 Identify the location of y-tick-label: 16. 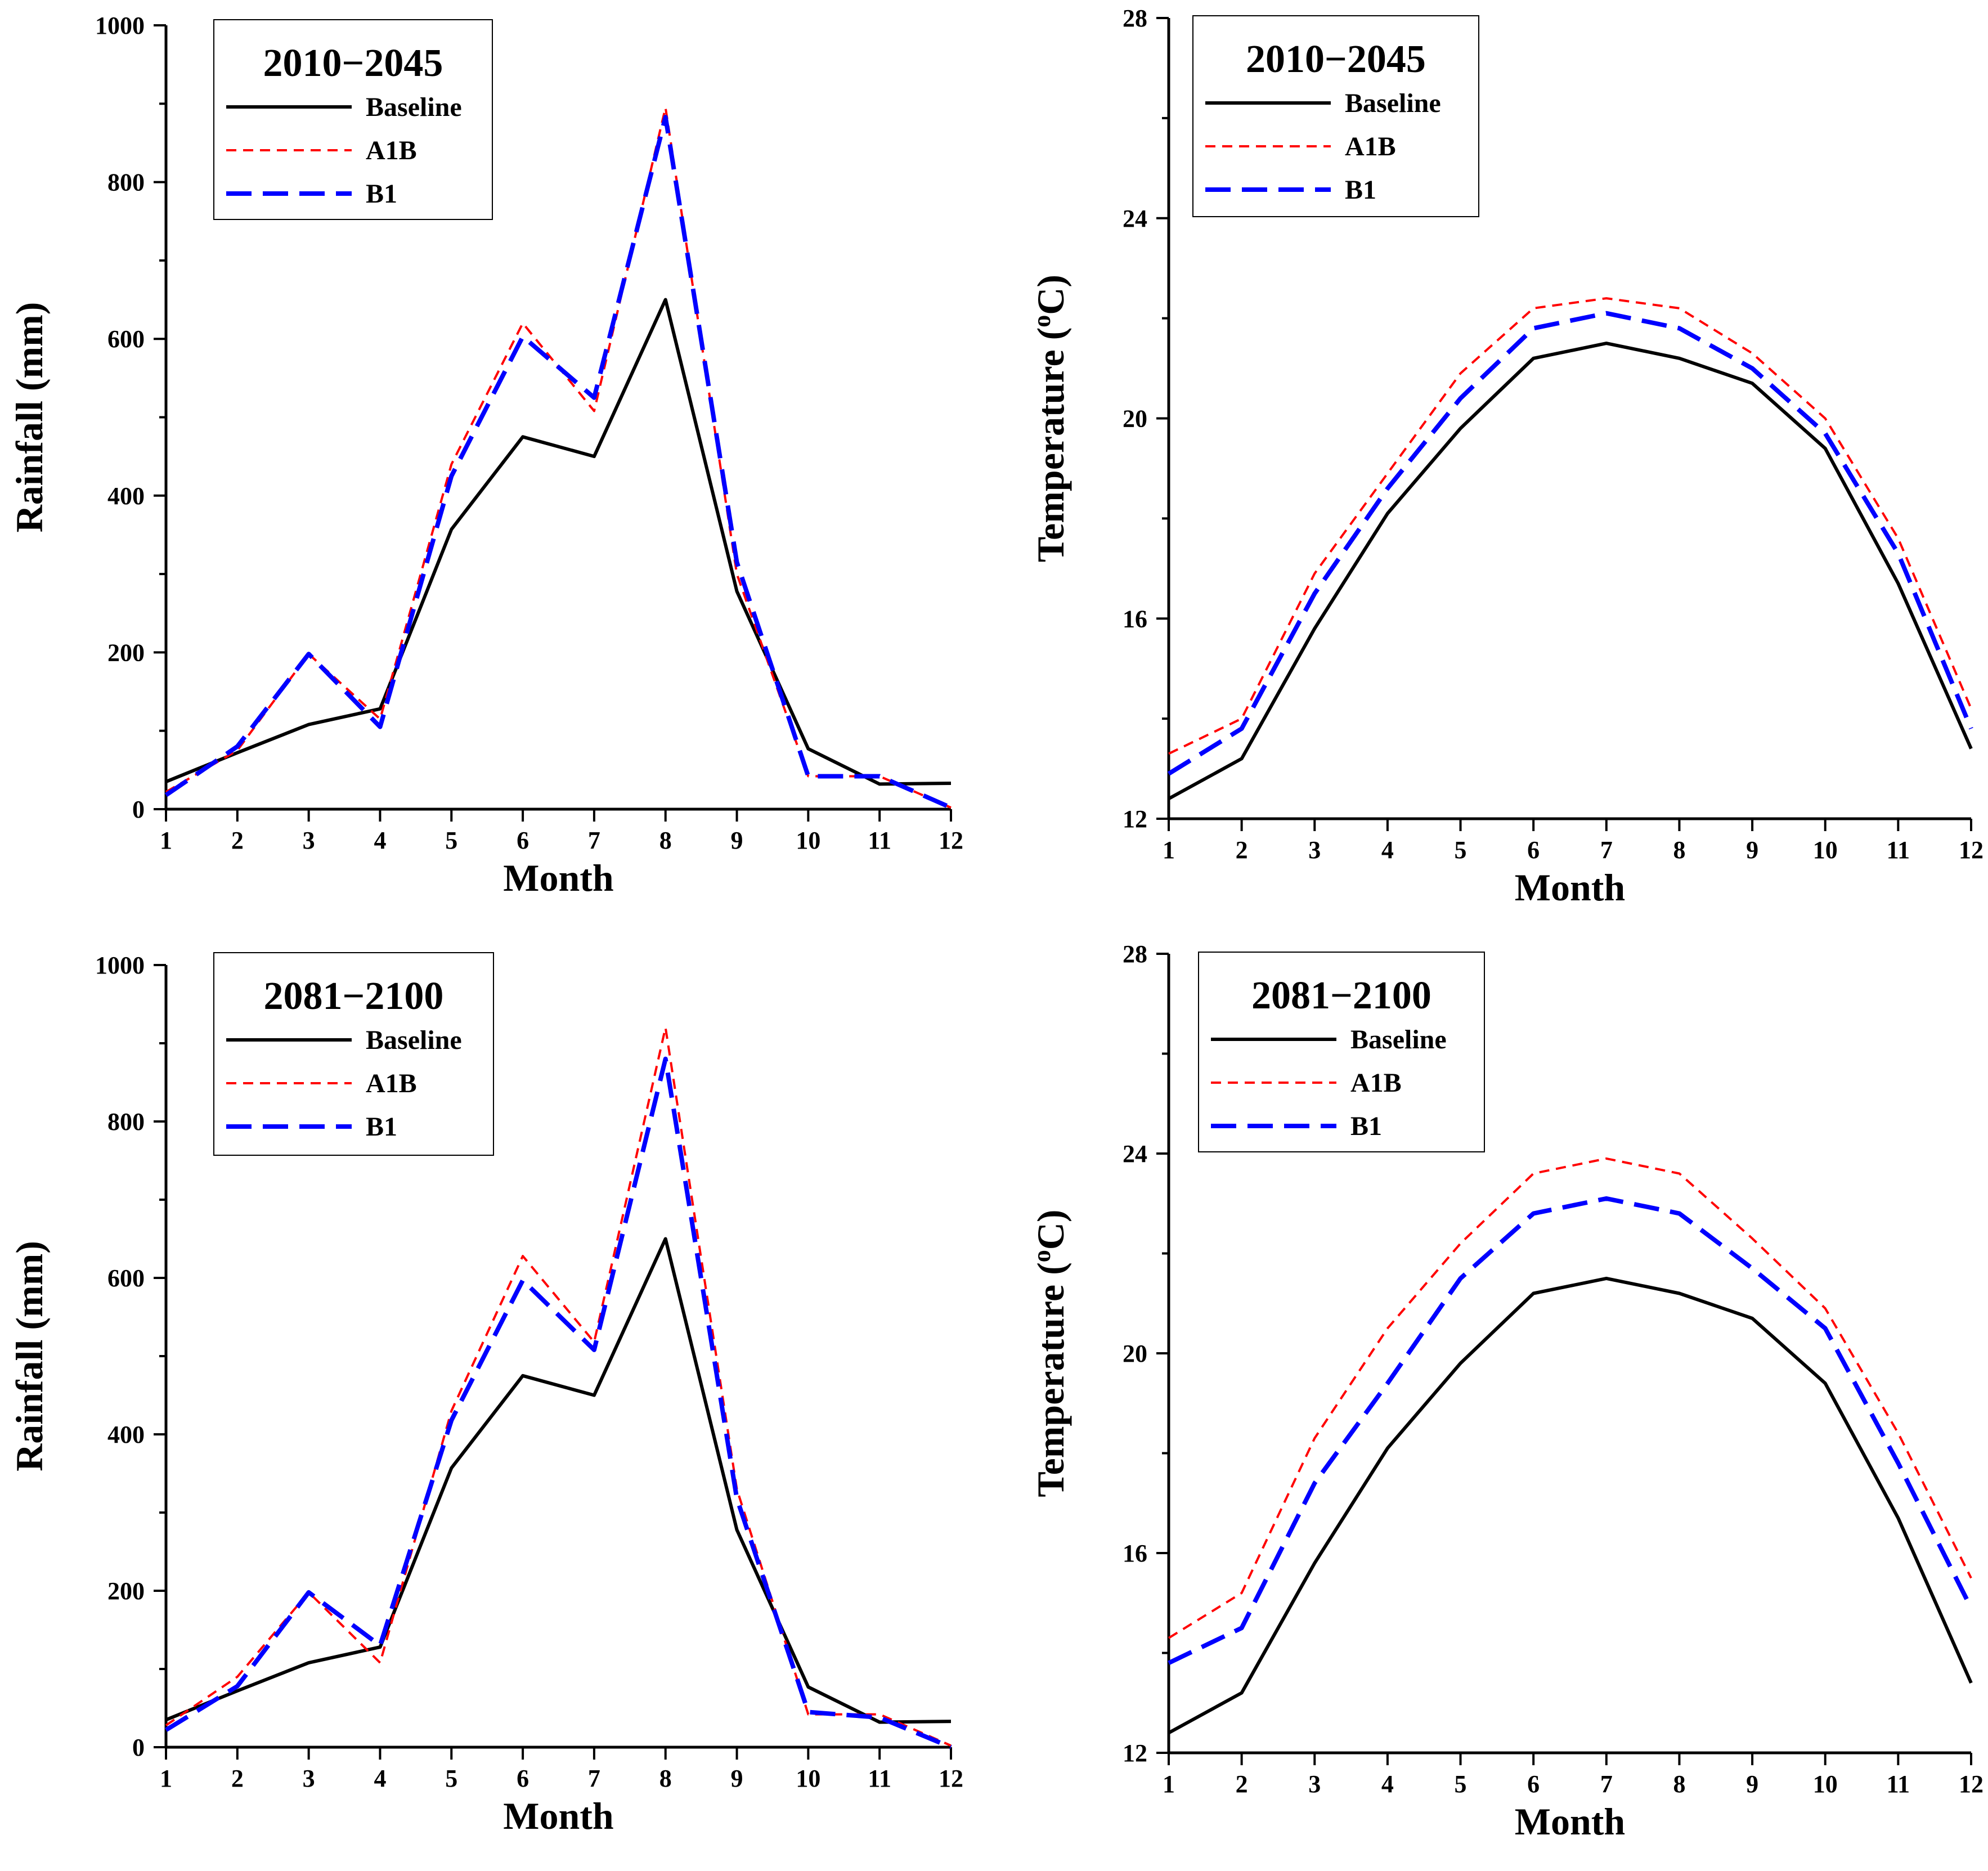
(1135, 1554).